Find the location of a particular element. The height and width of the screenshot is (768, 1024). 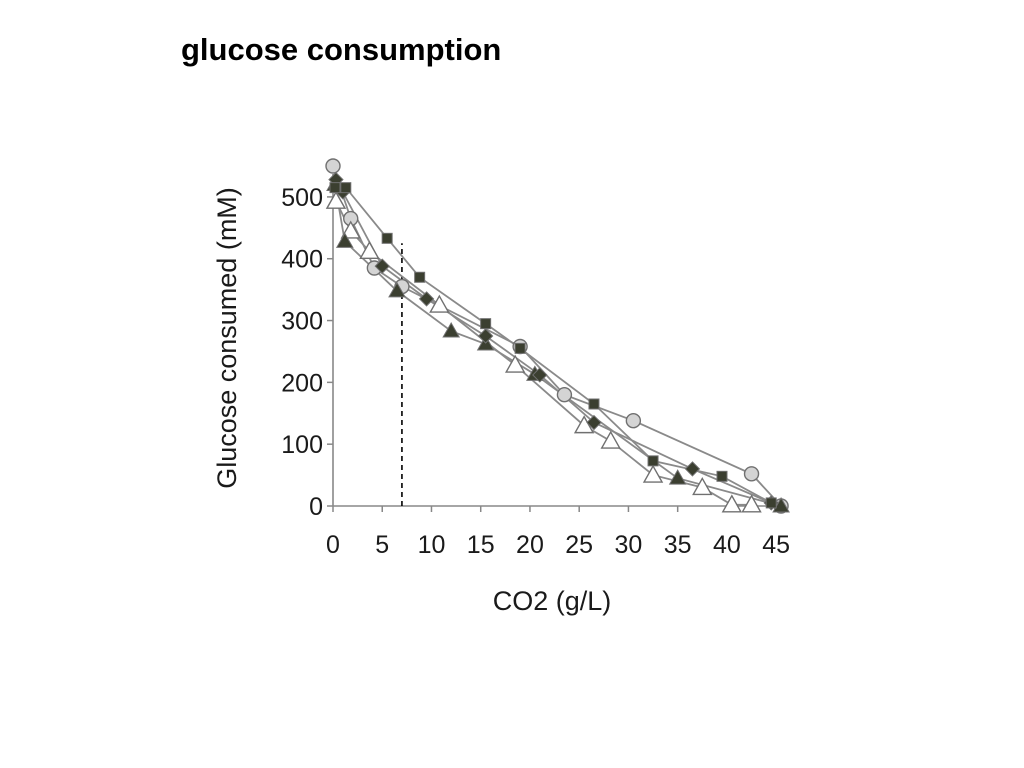

x-tick-label: 20 is located at coordinates (530, 545).